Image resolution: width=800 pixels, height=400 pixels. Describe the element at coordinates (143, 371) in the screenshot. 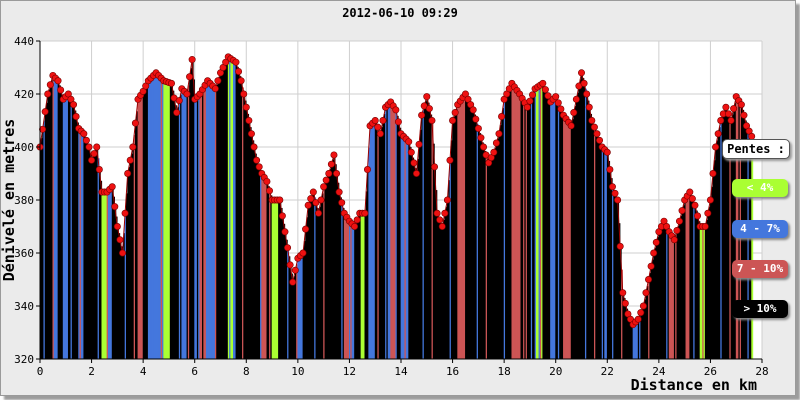

I see `x-tick-label: 4` at that location.